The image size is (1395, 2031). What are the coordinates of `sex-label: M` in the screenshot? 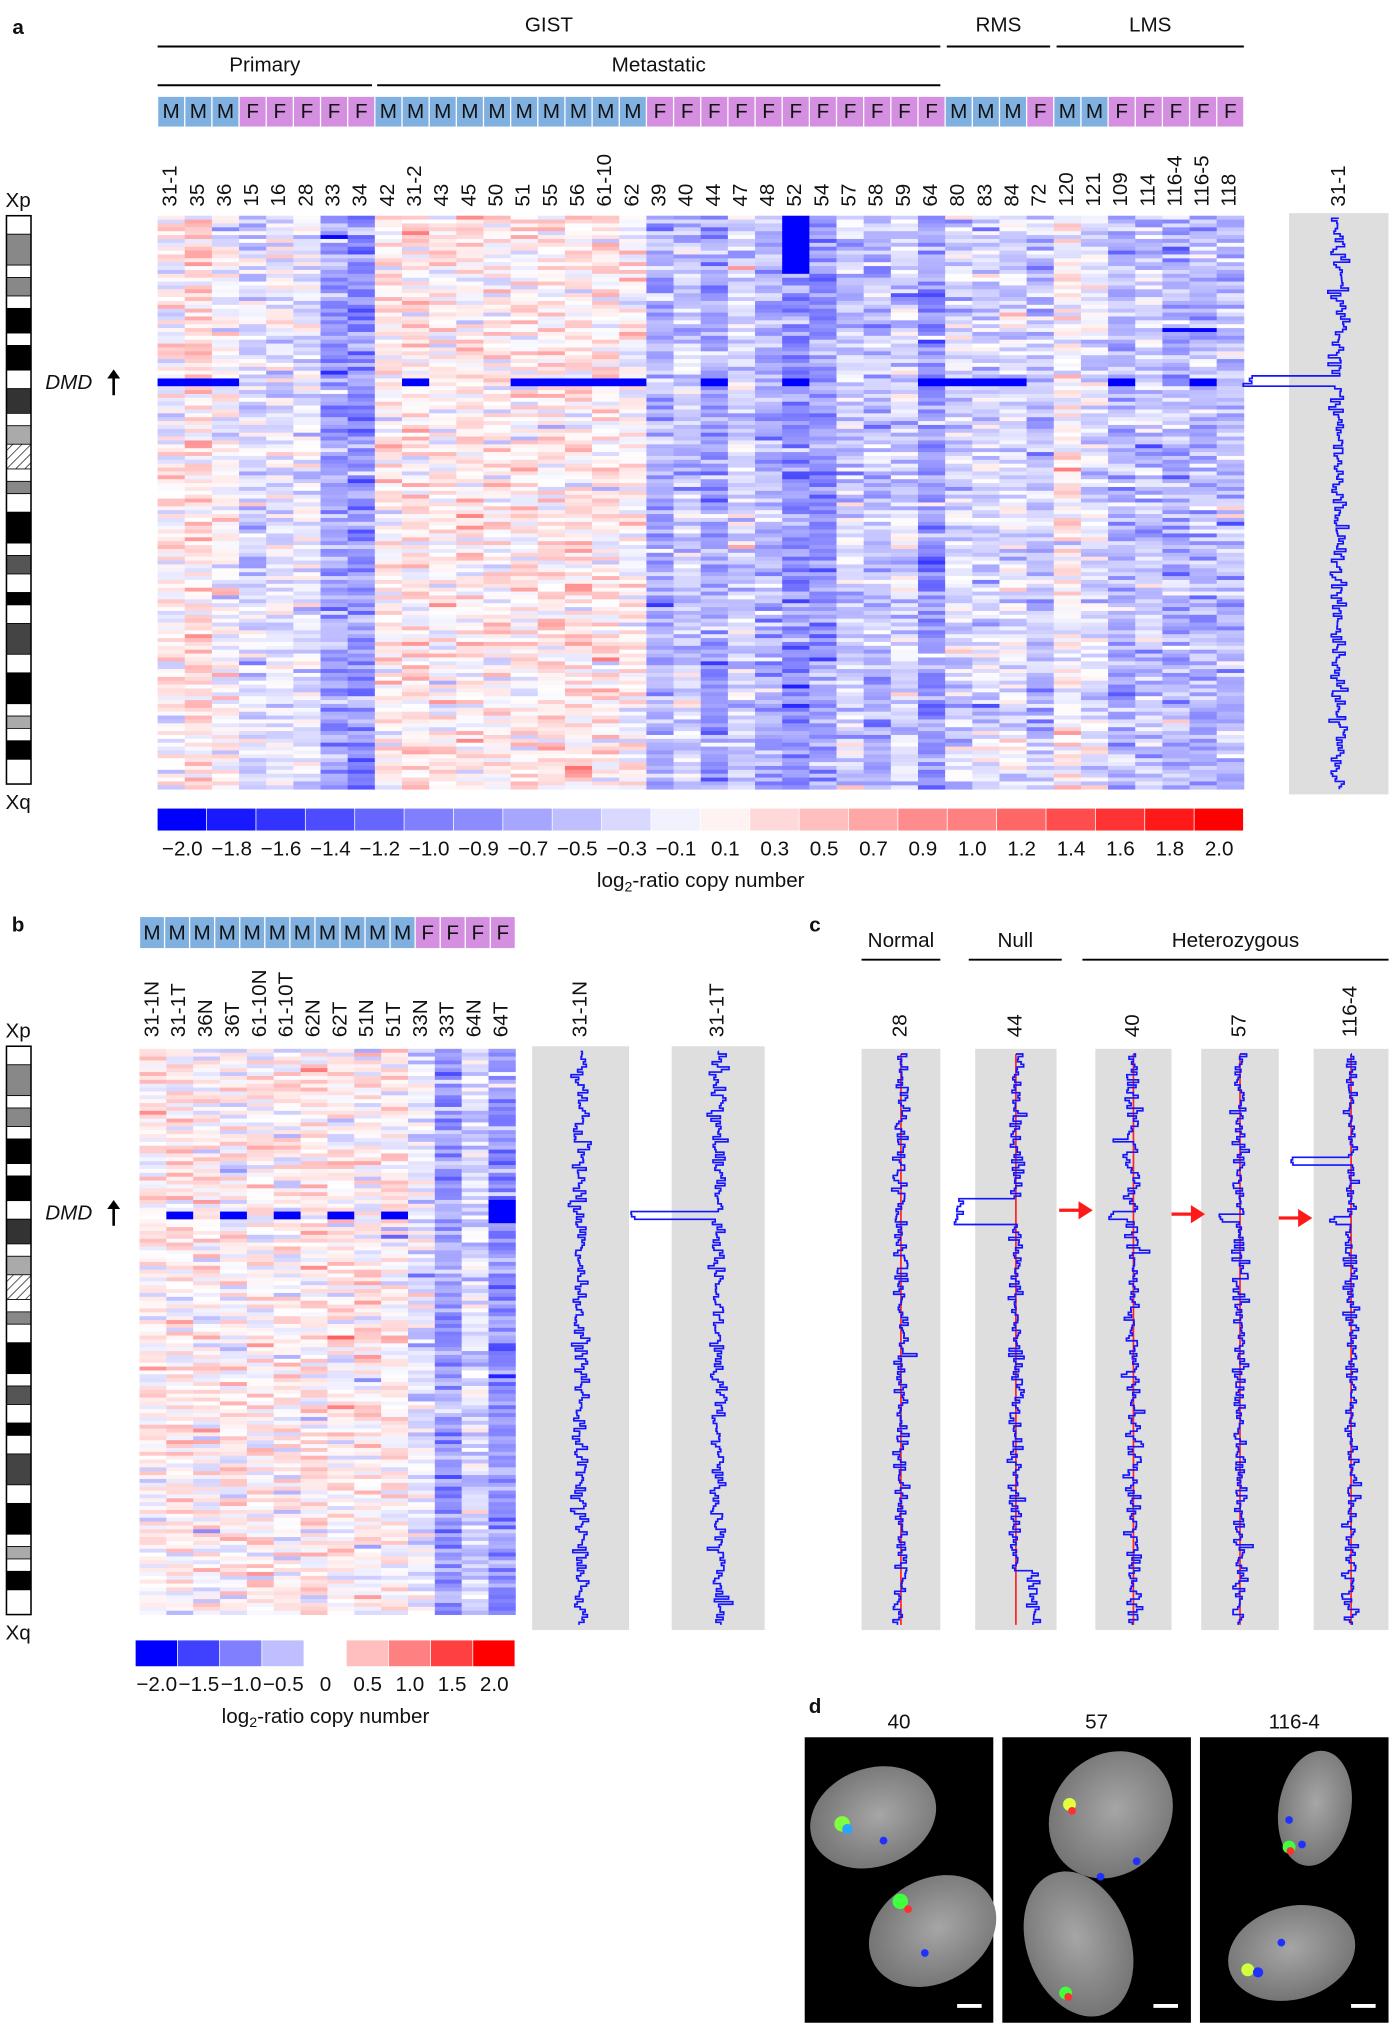 It's located at (958, 111).